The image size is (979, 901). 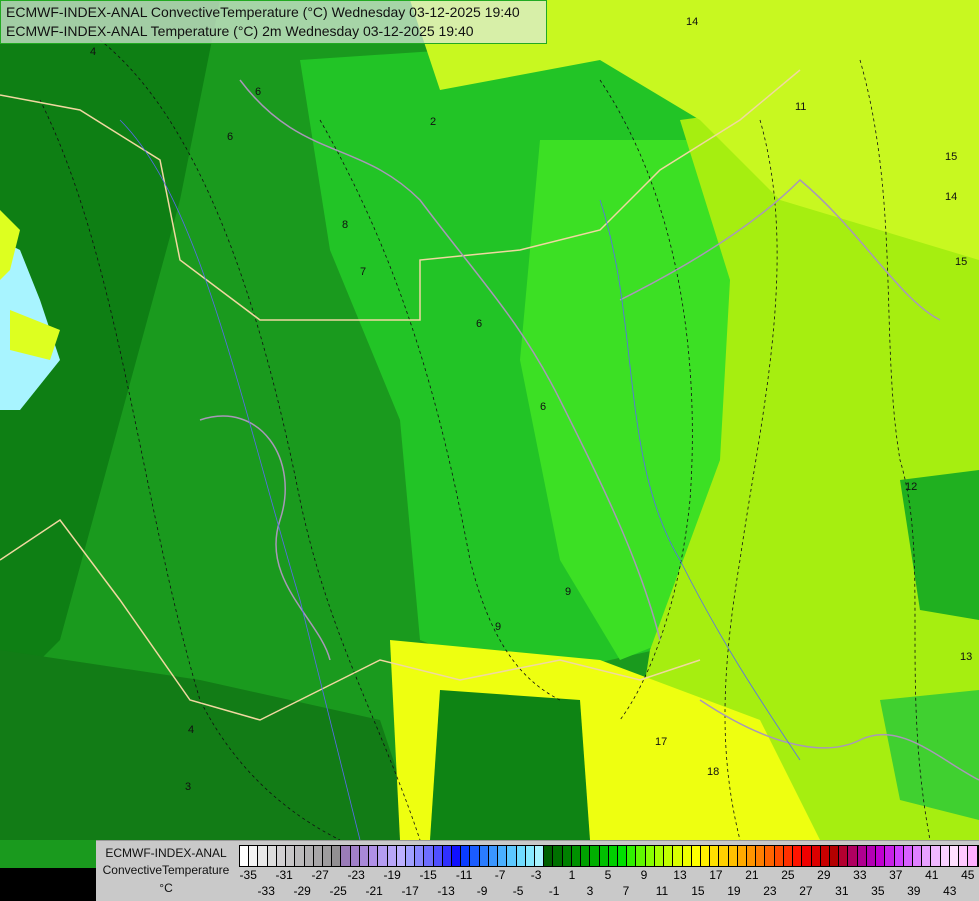 What do you see at coordinates (536, 875) in the screenshot?
I see `legend-tick-label: -3` at bounding box center [536, 875].